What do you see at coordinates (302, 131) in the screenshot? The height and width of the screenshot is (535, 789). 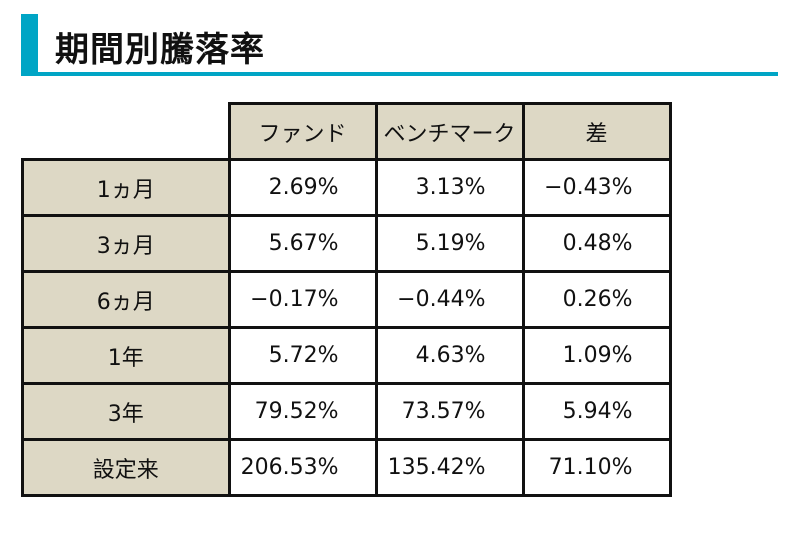 I see `column-header: ファンド` at bounding box center [302, 131].